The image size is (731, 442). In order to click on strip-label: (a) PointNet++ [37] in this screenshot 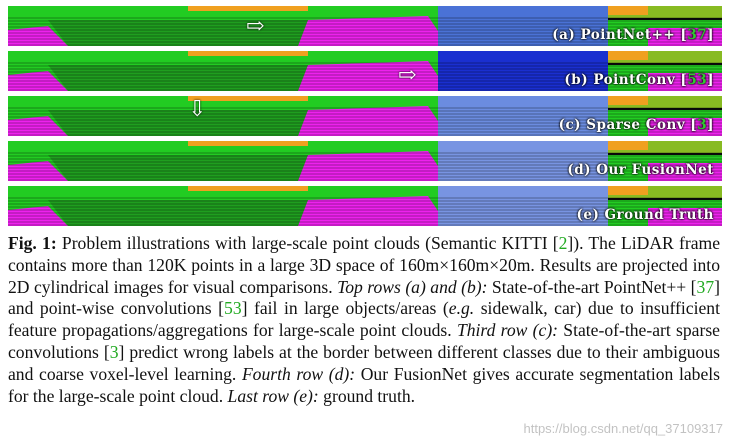, I will do `click(633, 35)`.